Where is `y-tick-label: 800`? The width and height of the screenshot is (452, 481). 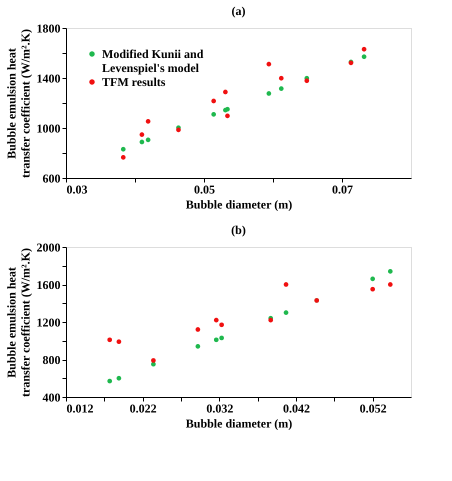
y-tick-label: 800 is located at coordinates (51, 360).